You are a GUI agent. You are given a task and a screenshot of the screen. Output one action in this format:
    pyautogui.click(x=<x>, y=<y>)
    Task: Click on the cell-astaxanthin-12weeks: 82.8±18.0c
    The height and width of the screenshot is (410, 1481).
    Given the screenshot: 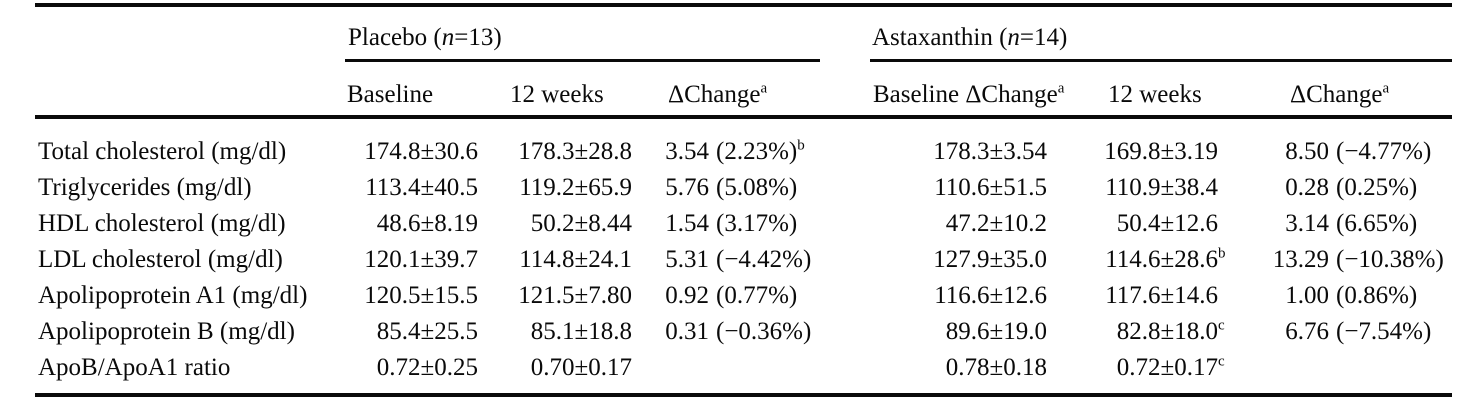 What is the action you would take?
    pyautogui.click(x=1144, y=331)
    